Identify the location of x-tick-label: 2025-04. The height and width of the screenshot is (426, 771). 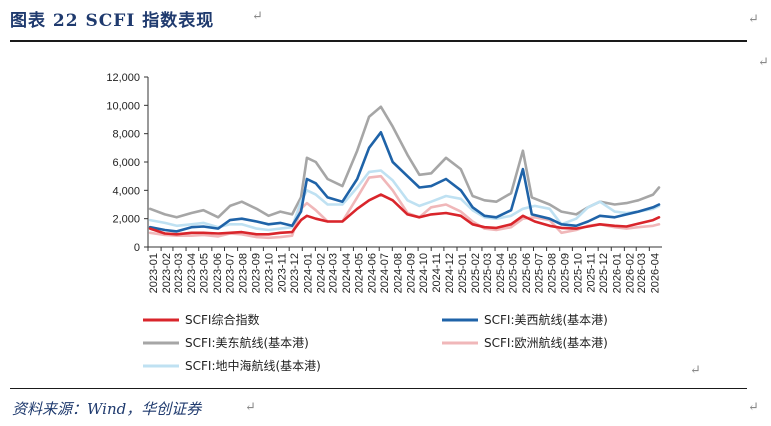
(501, 273).